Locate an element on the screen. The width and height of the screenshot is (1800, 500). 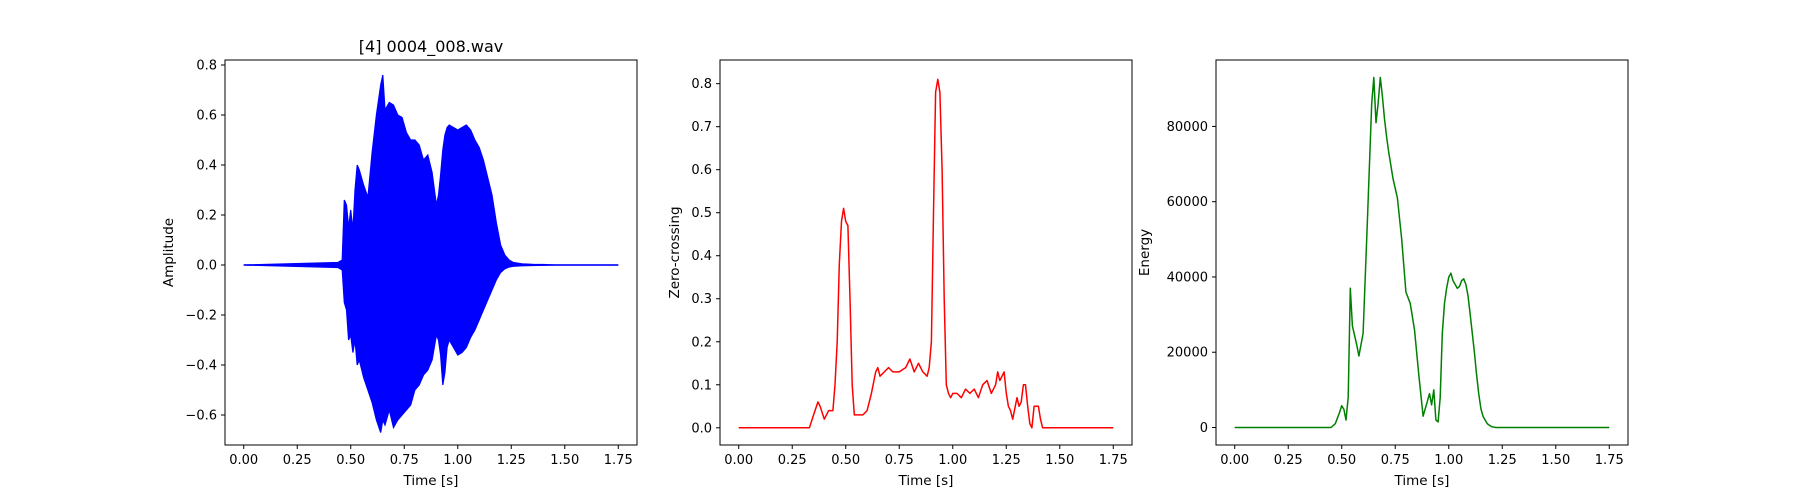
y-tick-label: 0.7 is located at coordinates (701, 127).